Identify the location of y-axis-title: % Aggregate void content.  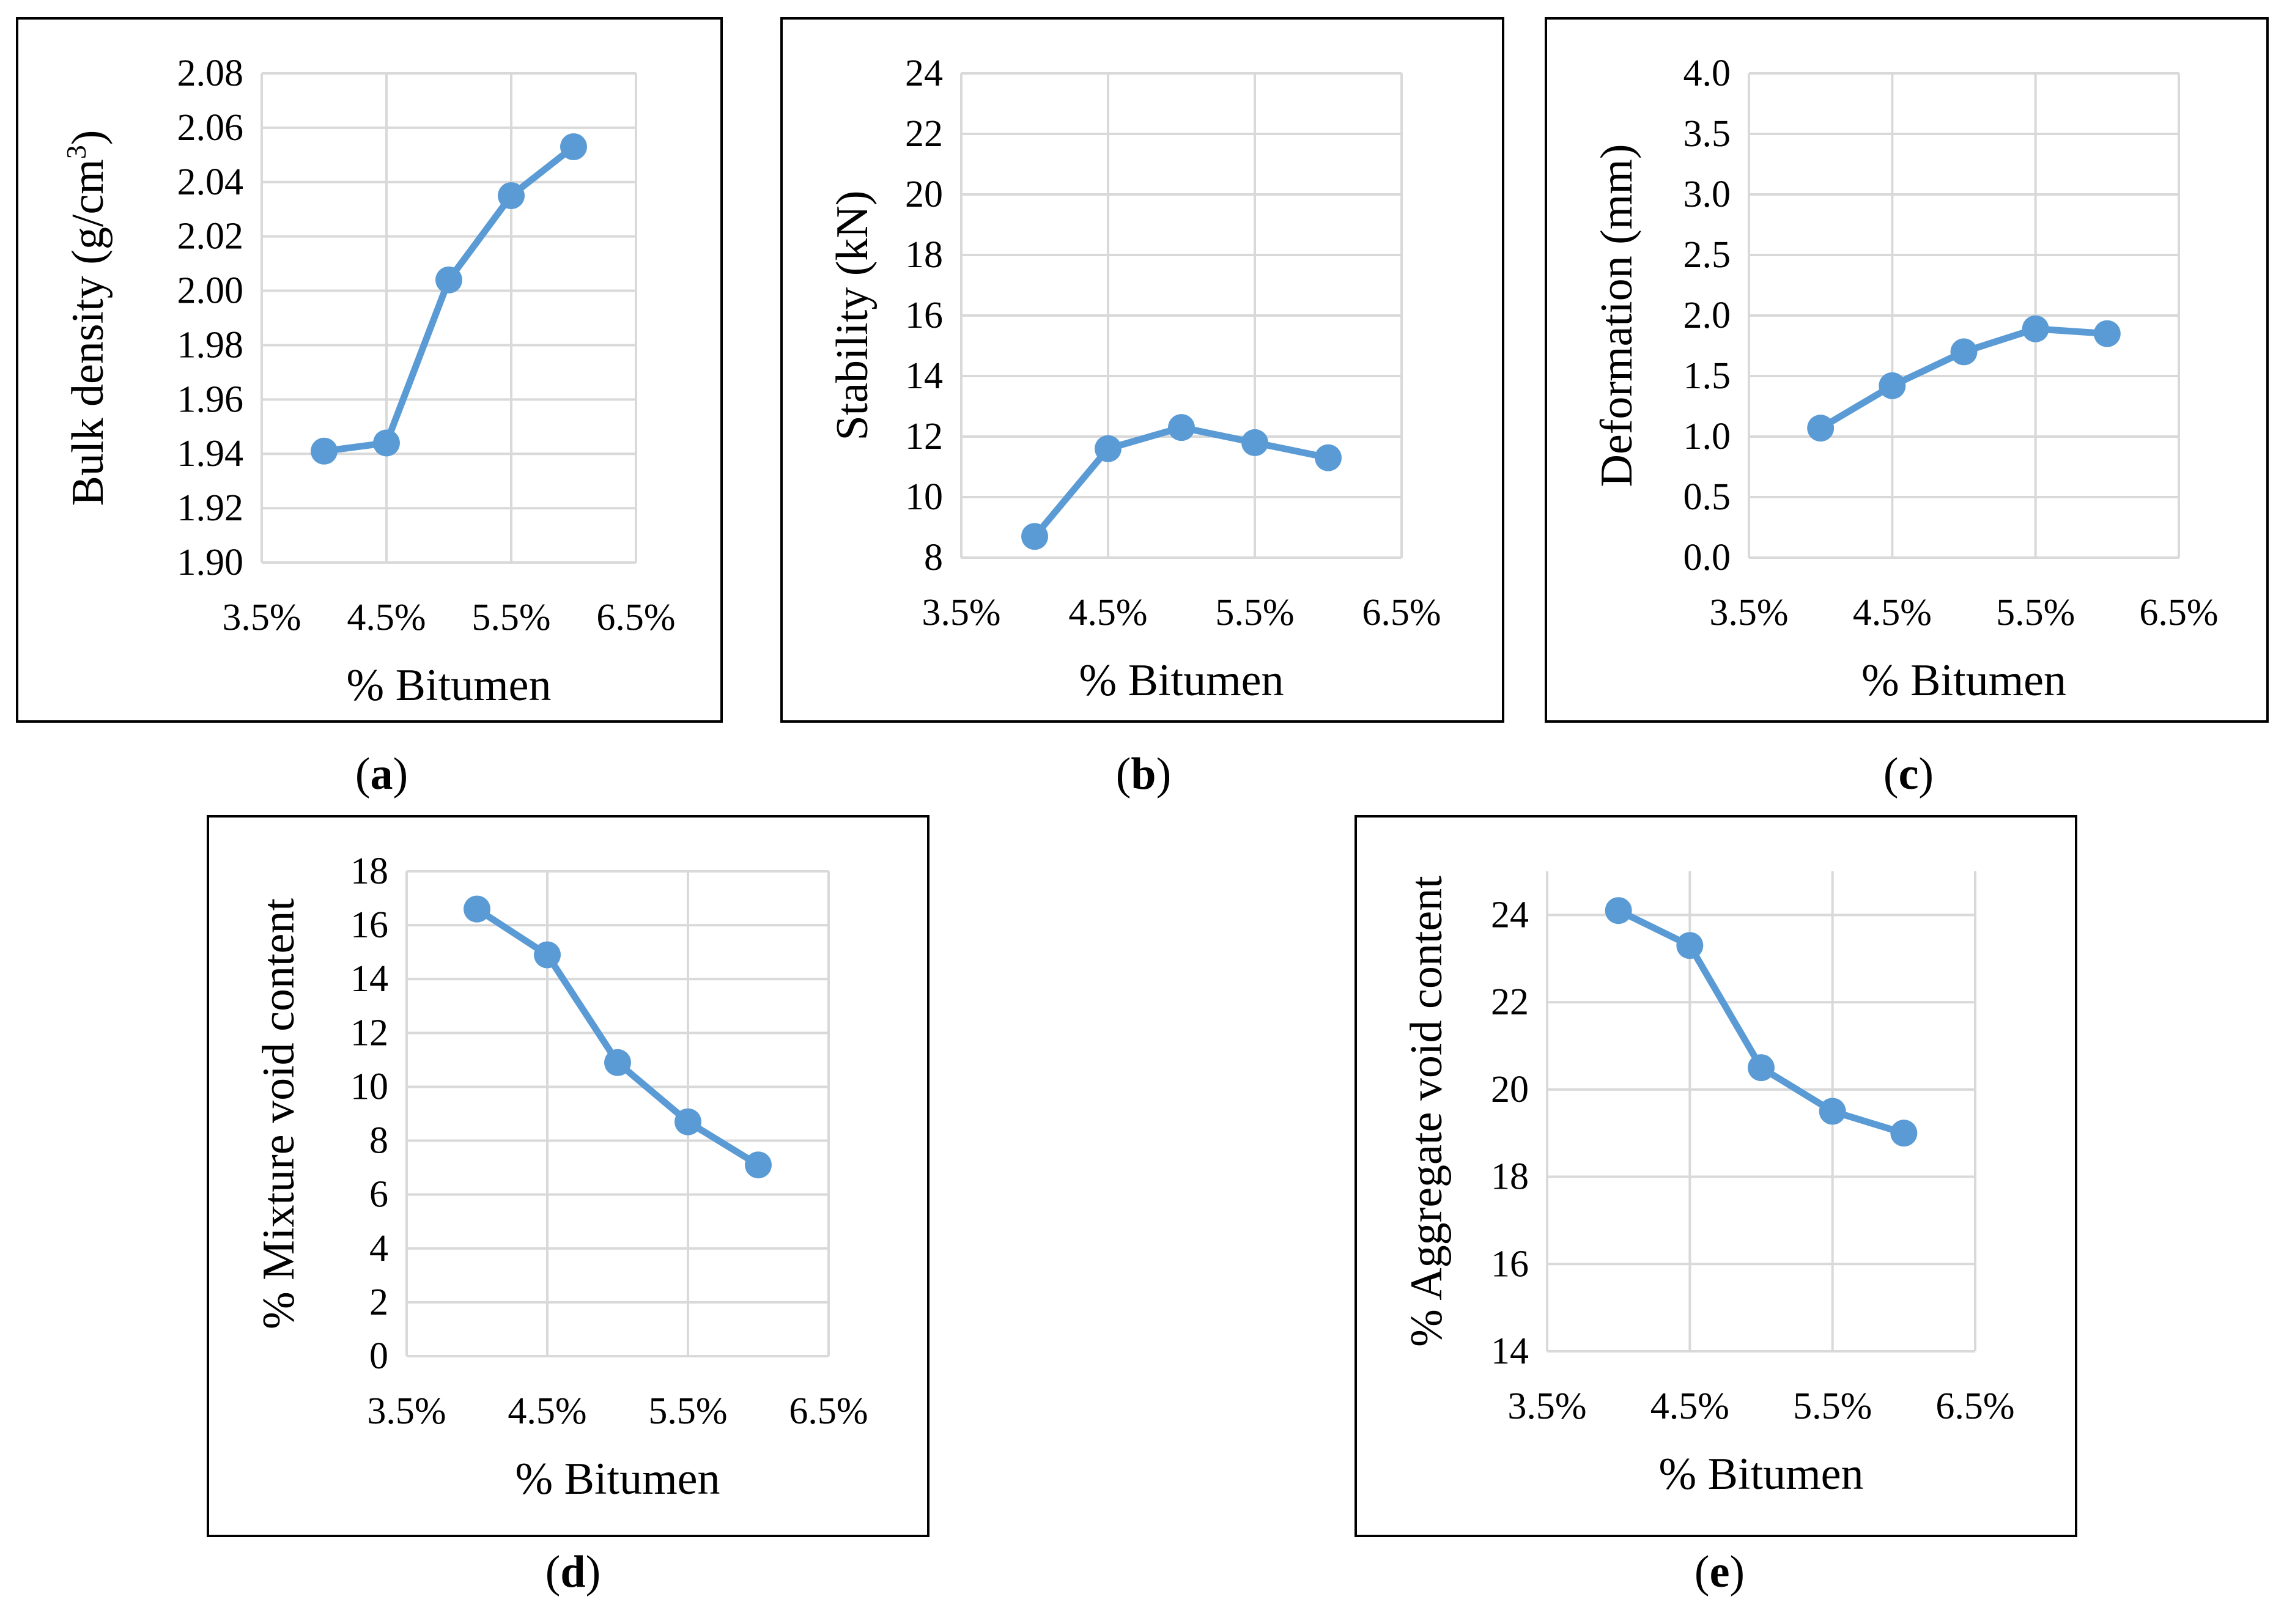
(1427, 1111).